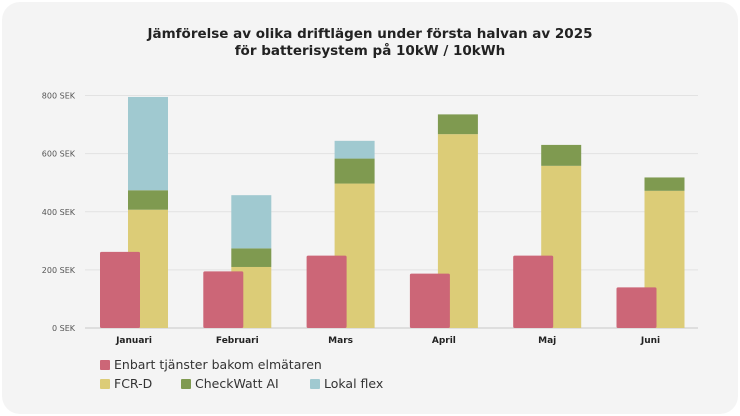 This screenshot has height=416, width=740. I want to click on legend-item: FCR-D, so click(126, 383).